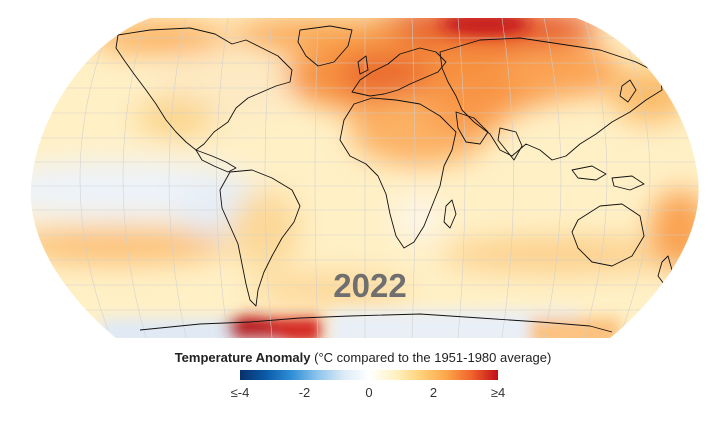 Image resolution: width=726 pixels, height=427 pixels. What do you see at coordinates (431, 357) in the screenshot?
I see `legend-title-rest: (°C compared to the 1951-1980 average)` at bounding box center [431, 357].